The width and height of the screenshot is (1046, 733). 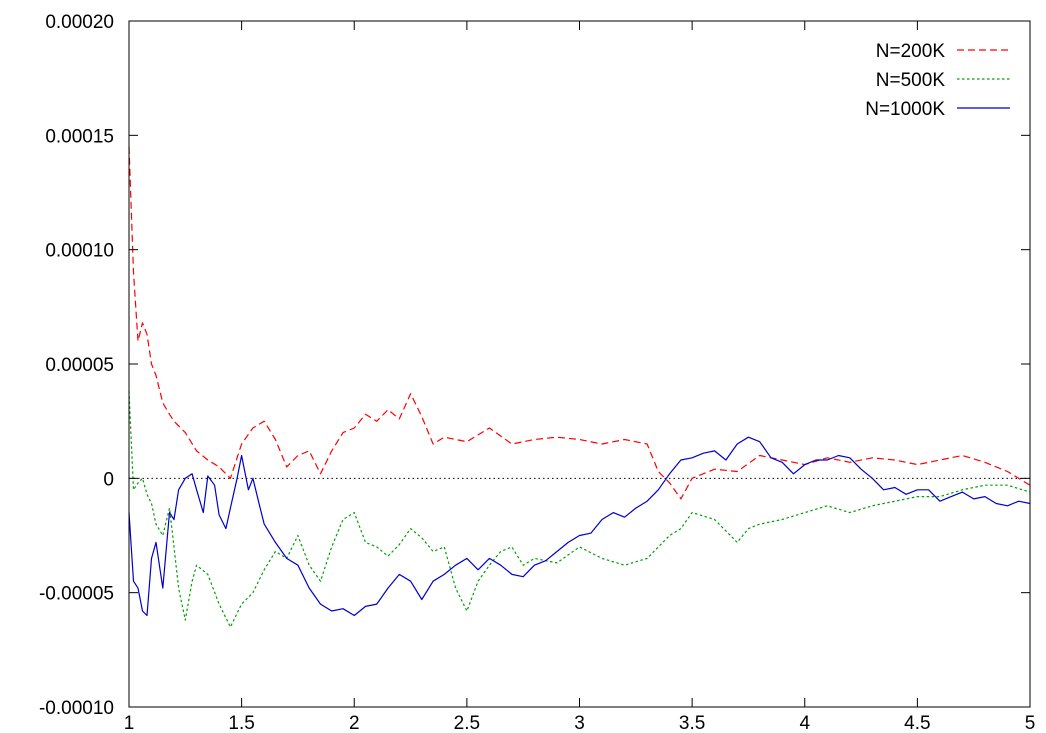 What do you see at coordinates (467, 723) in the screenshot?
I see `x-tick-label: 2.5` at bounding box center [467, 723].